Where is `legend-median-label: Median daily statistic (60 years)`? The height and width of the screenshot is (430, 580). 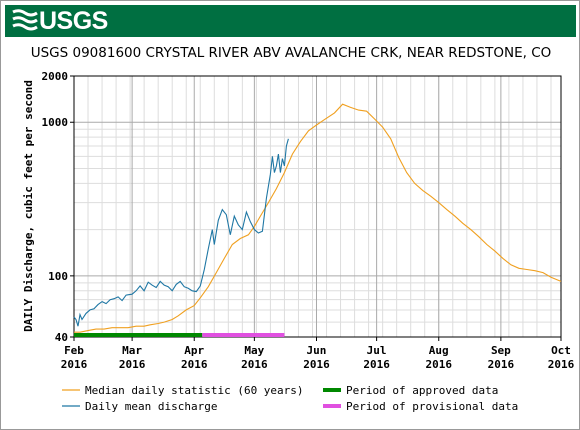 legend-median-label: Median daily statistic (60 years) is located at coordinates (194, 390).